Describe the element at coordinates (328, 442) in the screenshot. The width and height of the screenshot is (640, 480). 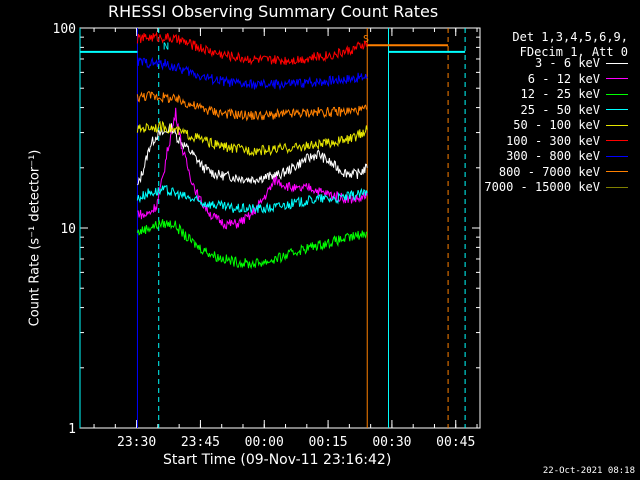
I see `x-tick-label: 00:15` at that location.